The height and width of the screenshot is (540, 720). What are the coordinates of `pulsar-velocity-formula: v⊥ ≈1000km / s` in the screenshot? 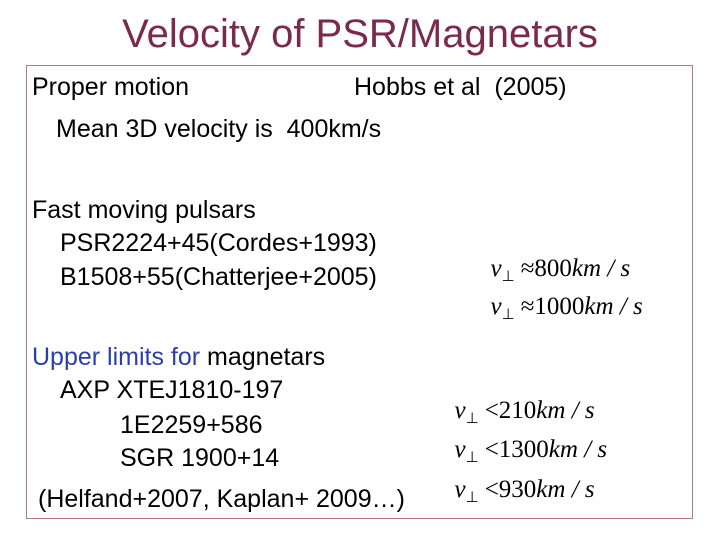 It's located at (566, 308).